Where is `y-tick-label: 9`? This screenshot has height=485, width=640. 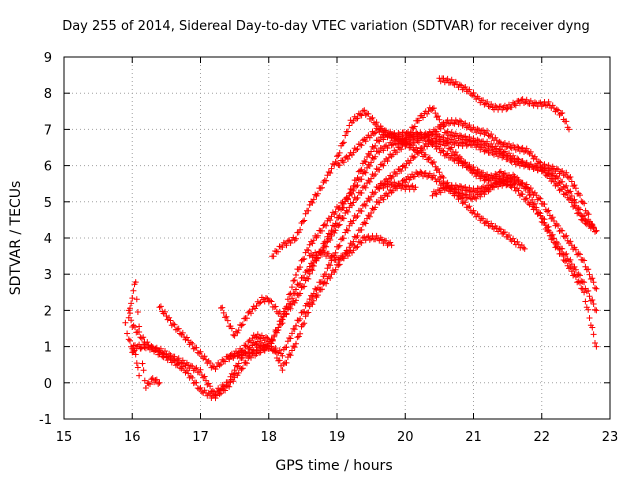
y-tick-label: 9 is located at coordinates (48, 58).